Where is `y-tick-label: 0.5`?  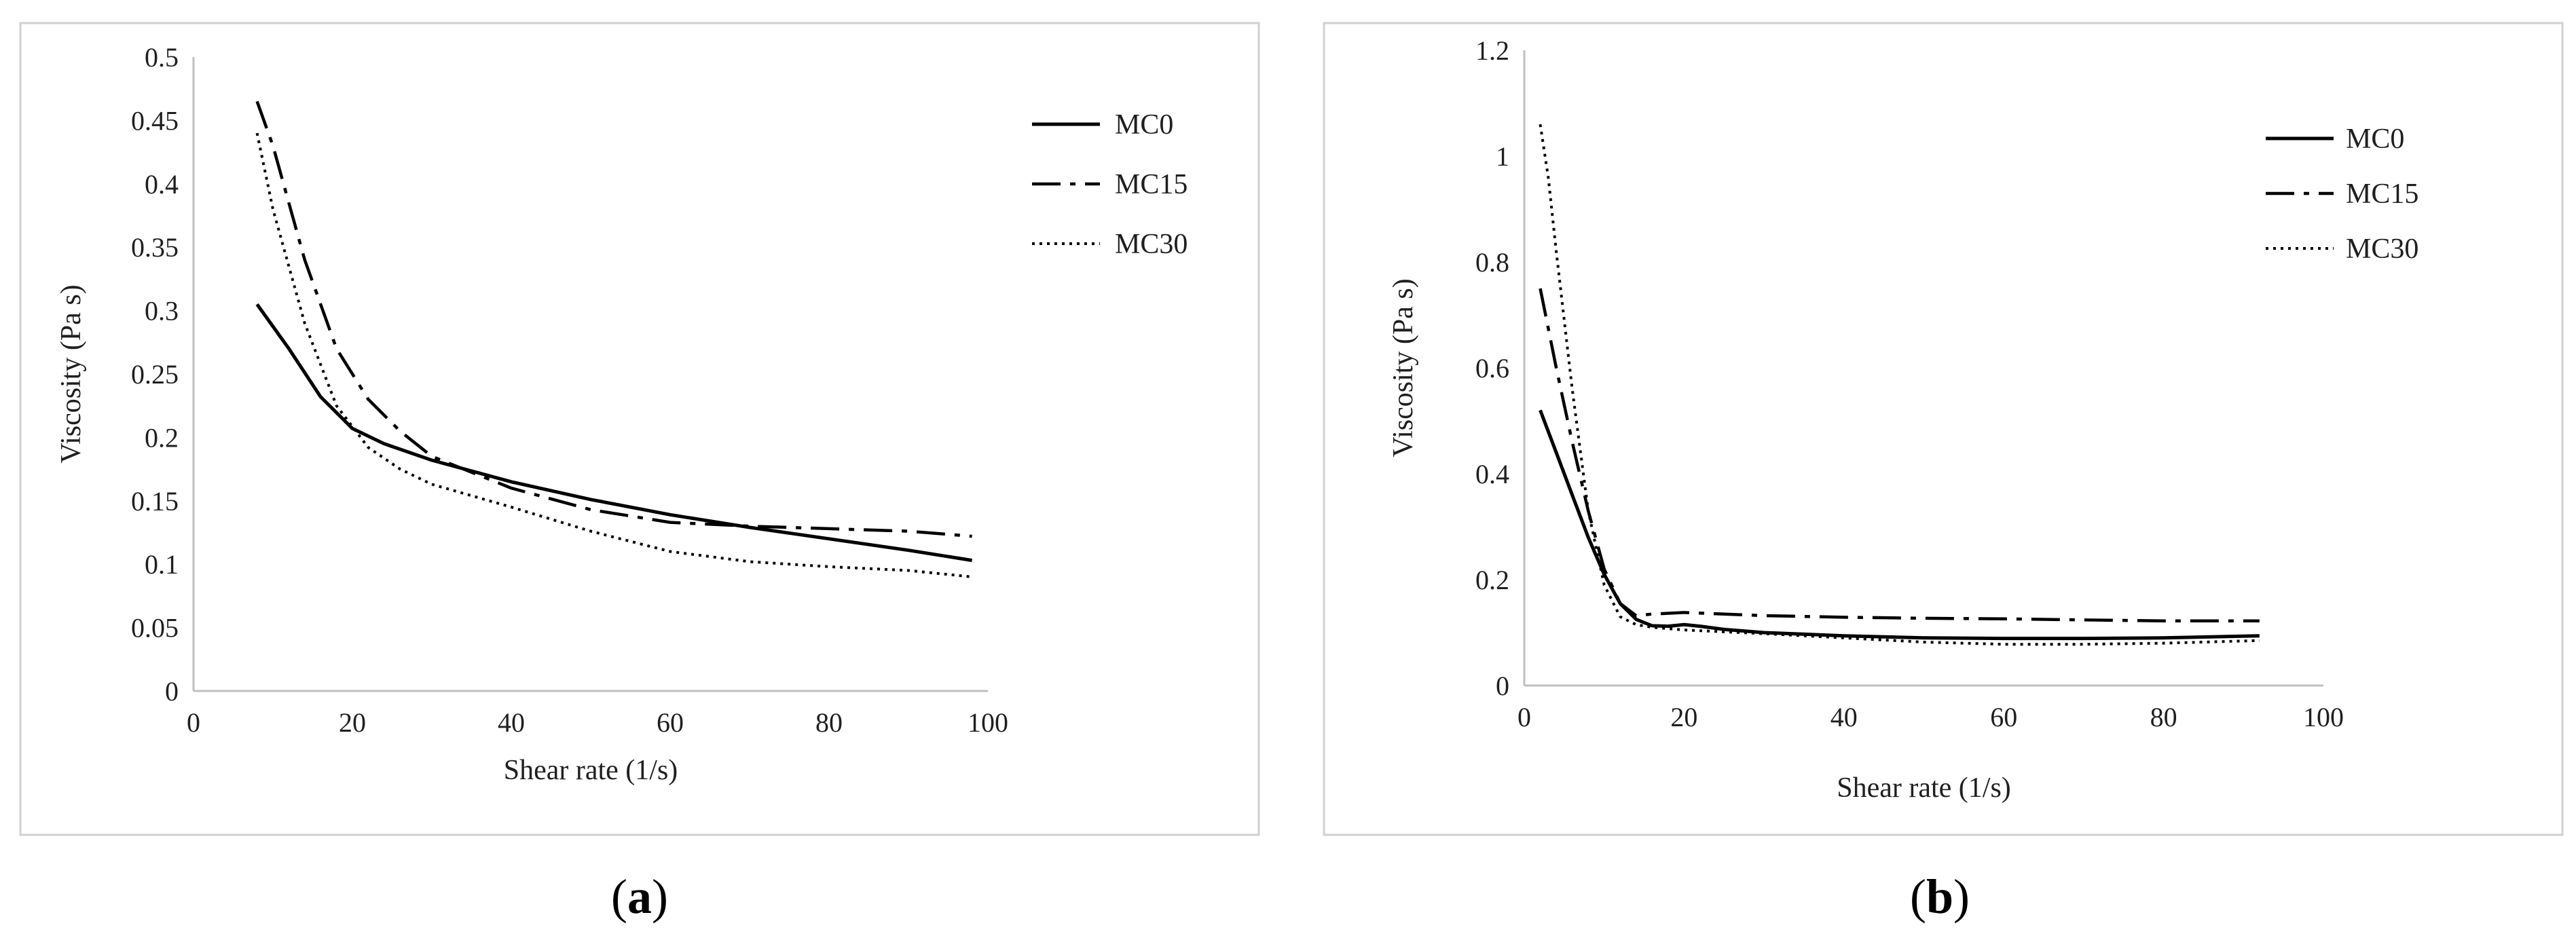 y-tick-label: 0.5 is located at coordinates (162, 58).